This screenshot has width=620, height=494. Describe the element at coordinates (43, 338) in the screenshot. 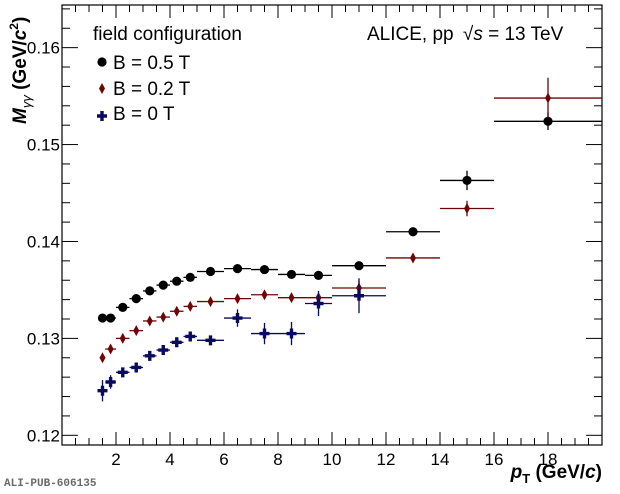

I see `y-tick-label: 0.13` at that location.